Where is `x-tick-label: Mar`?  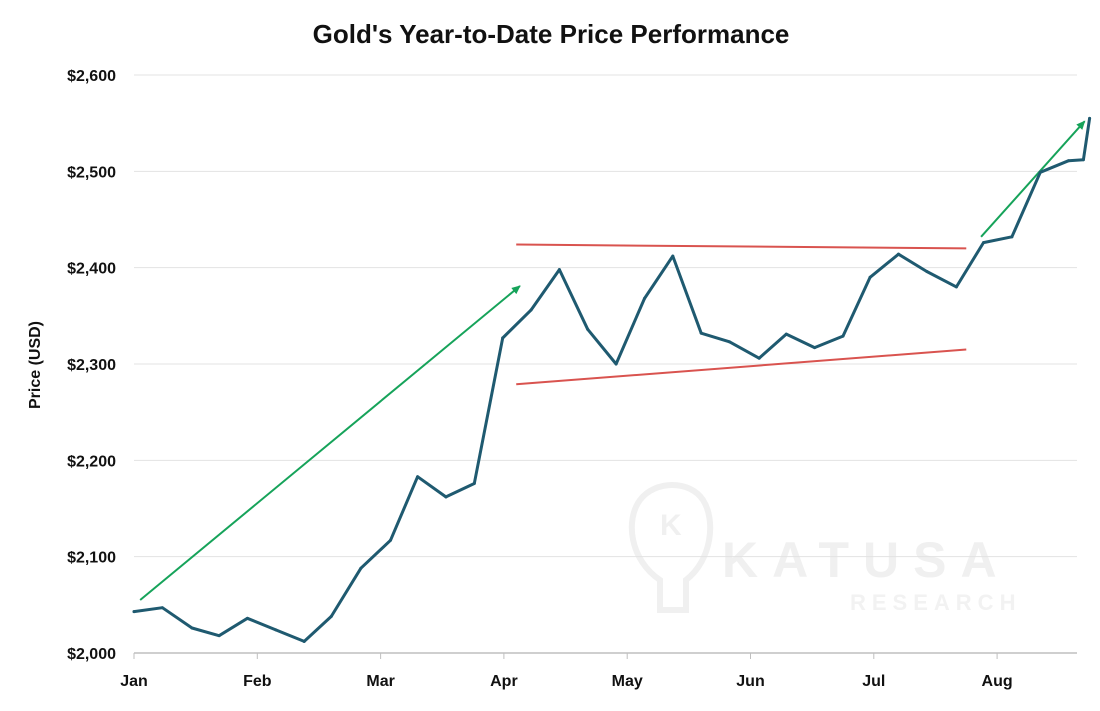 x-tick-label: Mar is located at coordinates (380, 681).